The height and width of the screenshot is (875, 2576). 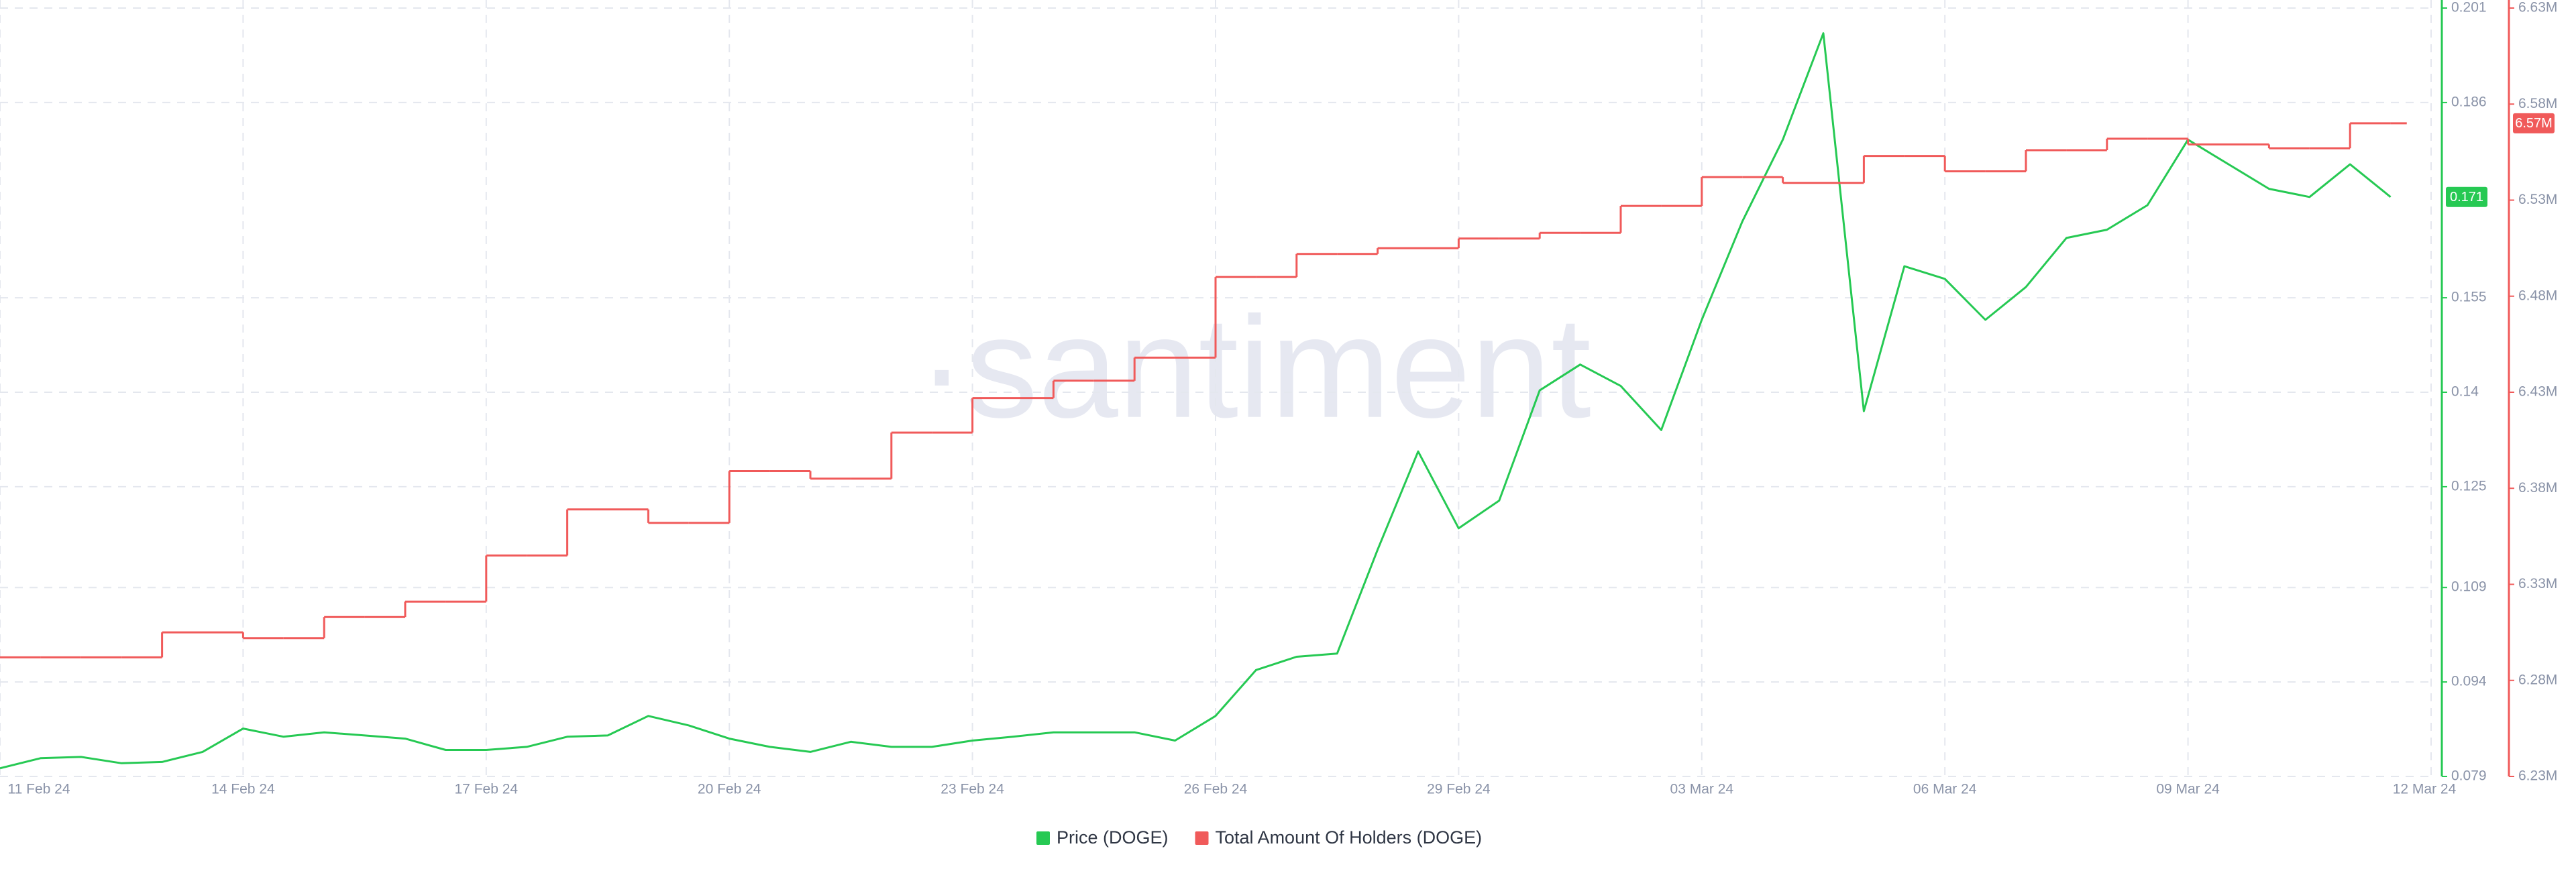 I want to click on price-badge-text: 0.171, so click(x=2466, y=197).